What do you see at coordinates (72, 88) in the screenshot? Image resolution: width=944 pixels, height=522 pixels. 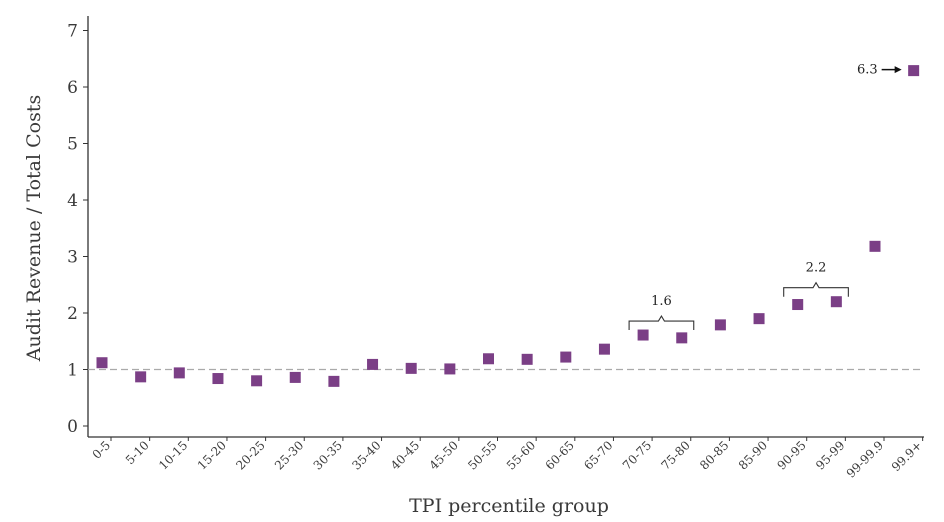 I see `y-tick-label: 6` at bounding box center [72, 88].